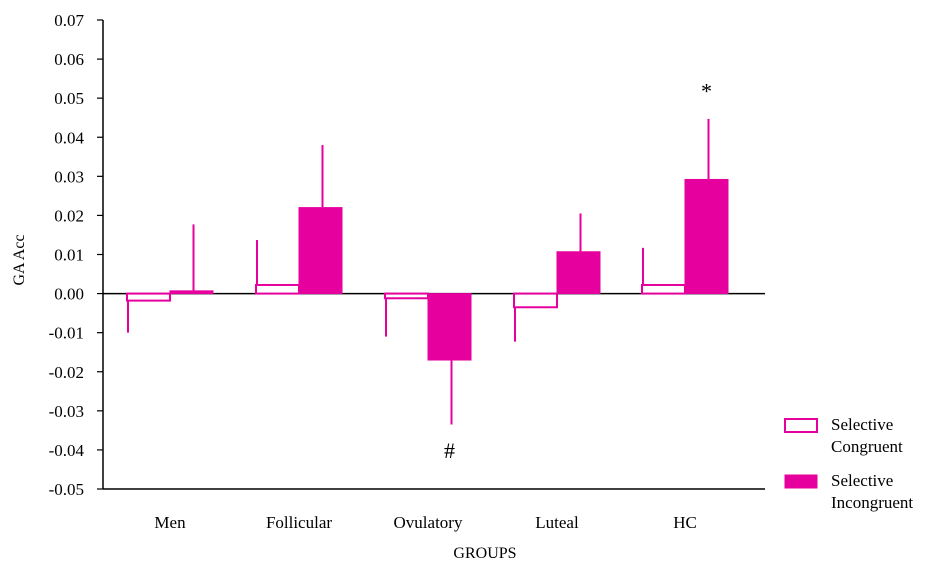  Describe the element at coordinates (428, 522) in the screenshot. I see `x-tick-label: Ovulatory` at that location.